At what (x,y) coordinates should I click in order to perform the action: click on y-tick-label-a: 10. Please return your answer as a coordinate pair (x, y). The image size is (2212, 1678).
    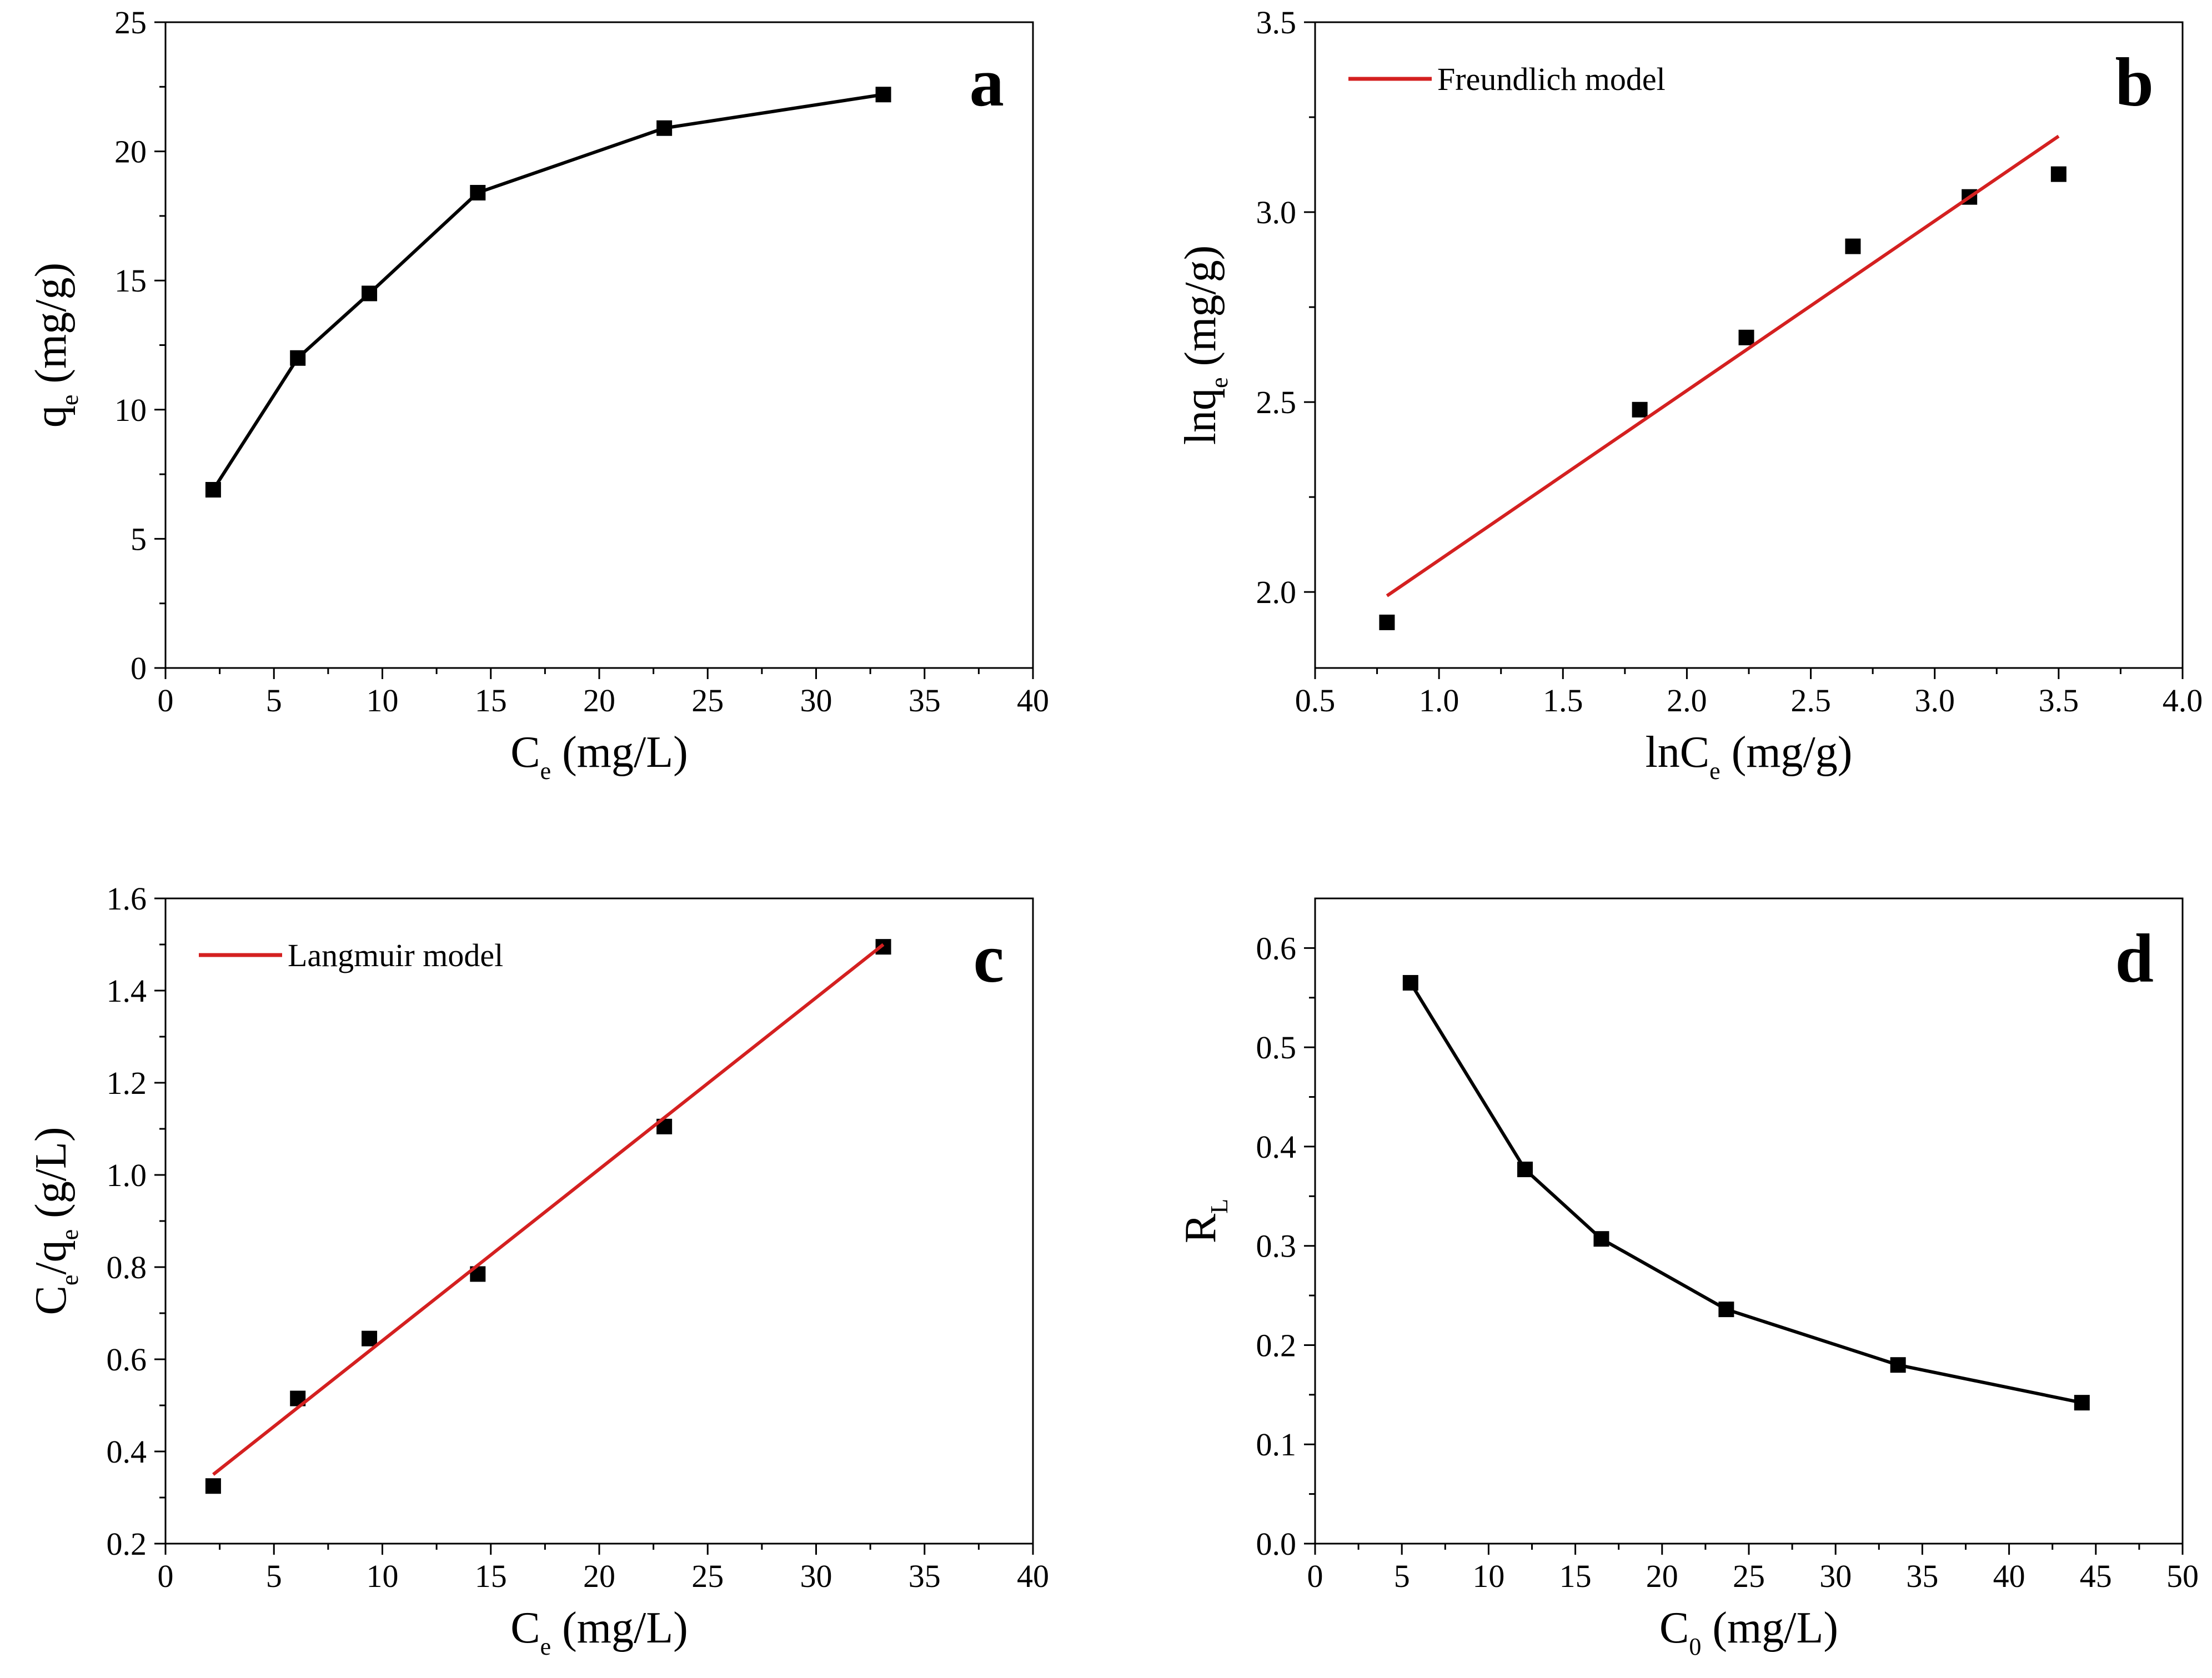
    Looking at the image, I should click on (130, 410).